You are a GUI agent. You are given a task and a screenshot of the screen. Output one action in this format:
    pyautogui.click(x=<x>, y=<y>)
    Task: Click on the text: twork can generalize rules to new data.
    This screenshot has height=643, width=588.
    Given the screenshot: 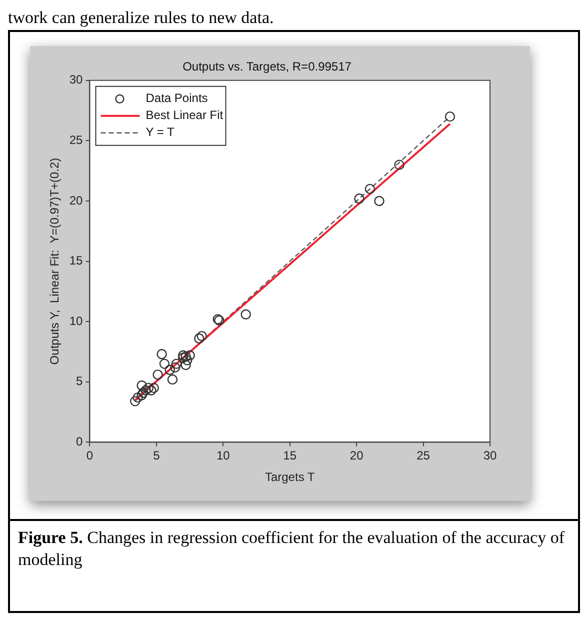 What is the action you would take?
    pyautogui.click(x=294, y=20)
    